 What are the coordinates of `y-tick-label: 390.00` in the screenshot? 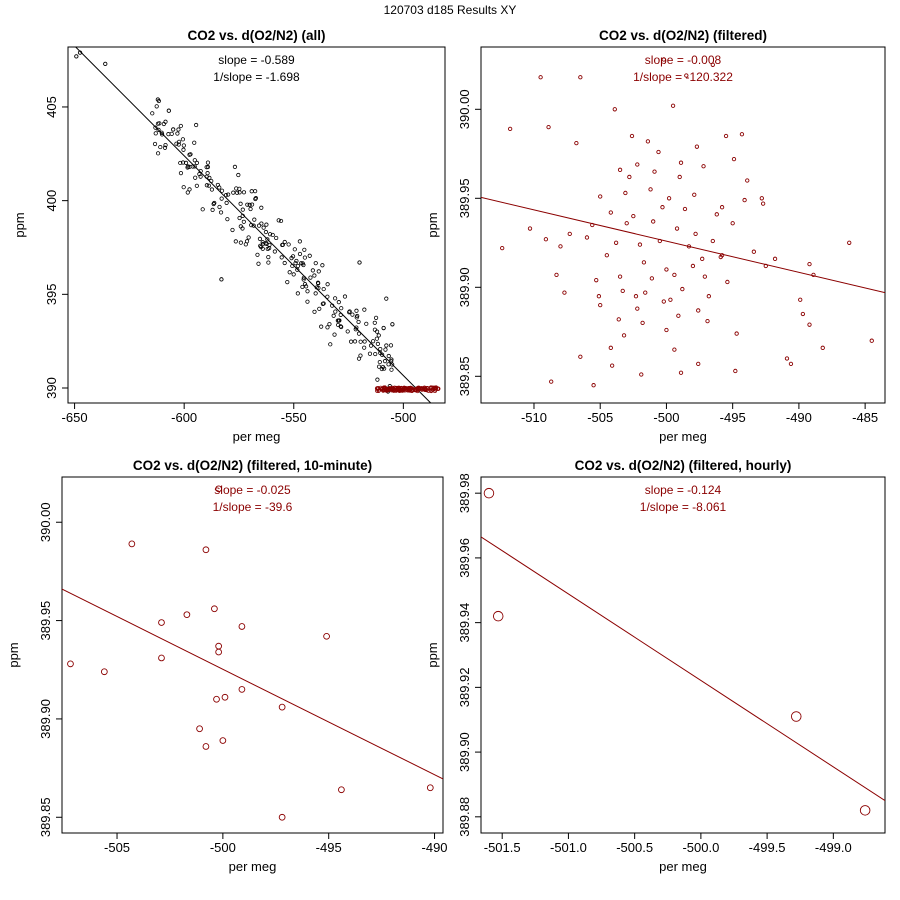 It's located at (45, 522).